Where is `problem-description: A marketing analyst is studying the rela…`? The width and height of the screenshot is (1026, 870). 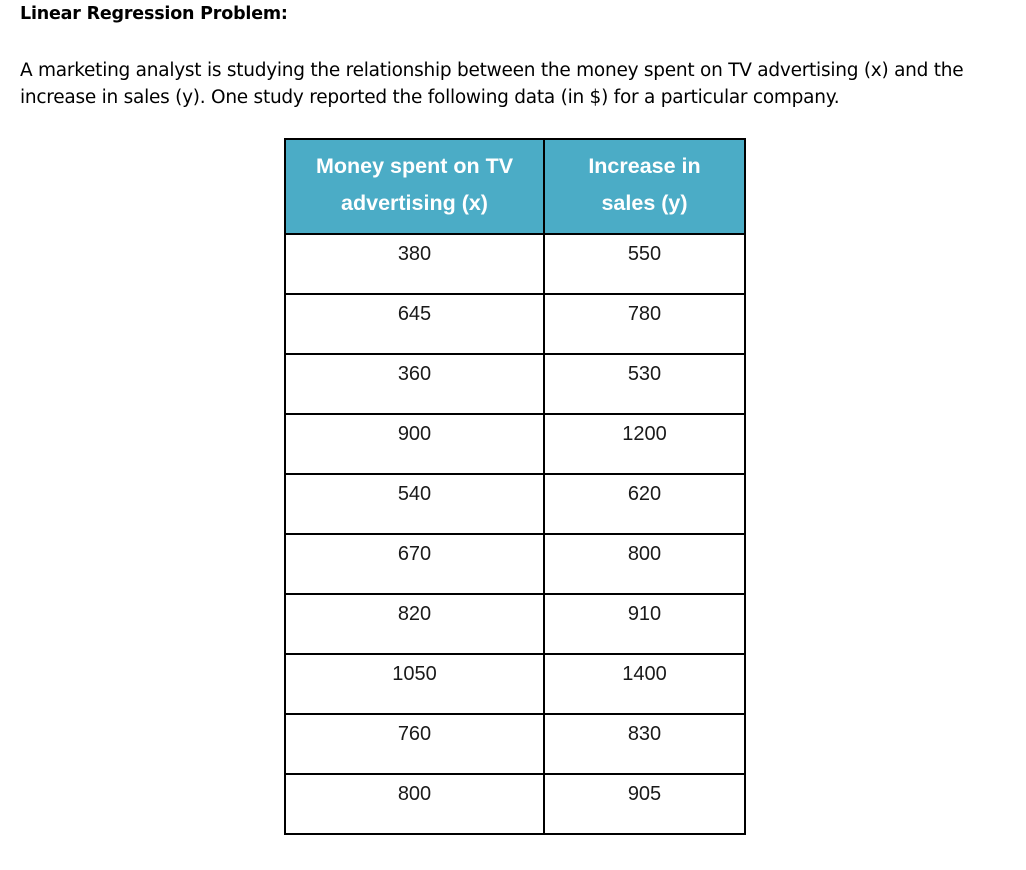
problem-description: A marketing analyst is studying the rela… is located at coordinates (515, 84).